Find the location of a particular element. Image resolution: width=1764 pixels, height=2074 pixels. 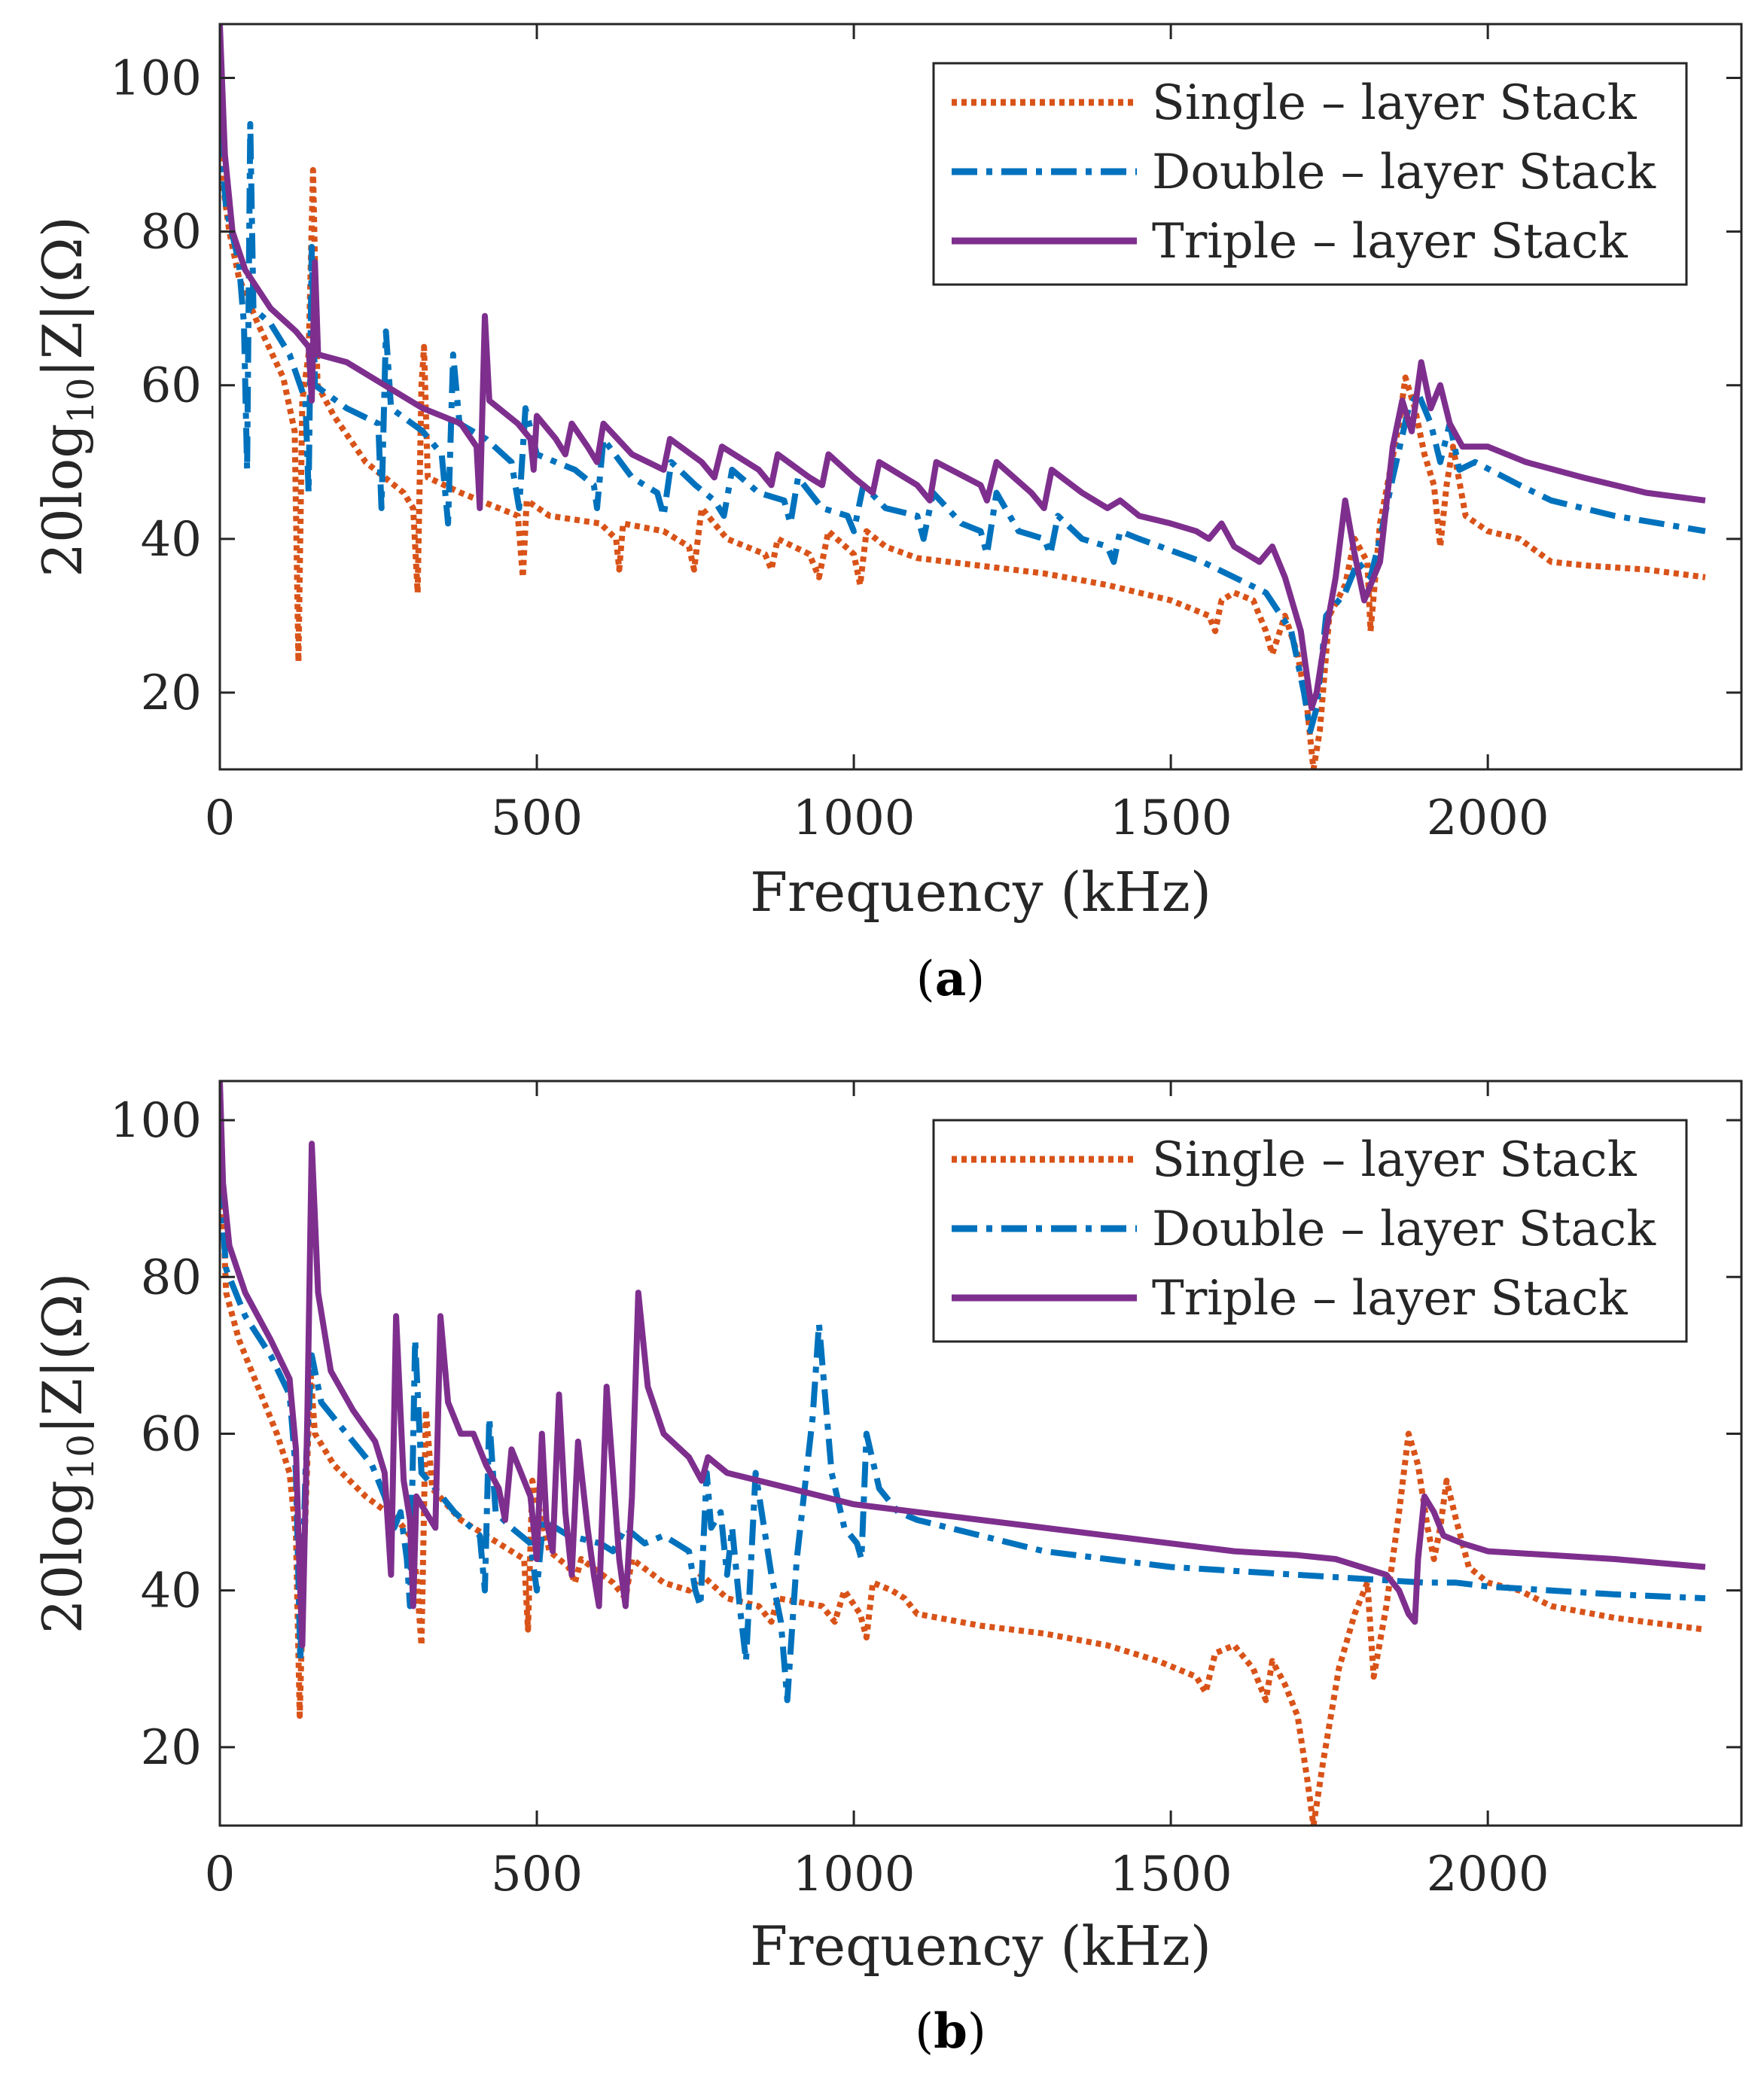

panel-label-b: (b) is located at coordinates (950, 2031).